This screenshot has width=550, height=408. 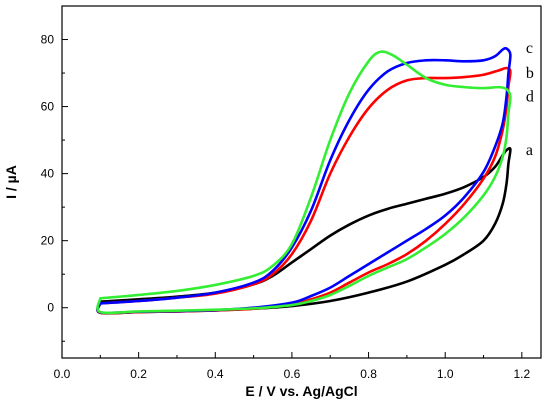 What do you see at coordinates (521, 374) in the screenshot?
I see `x-tick-label: 1.2` at bounding box center [521, 374].